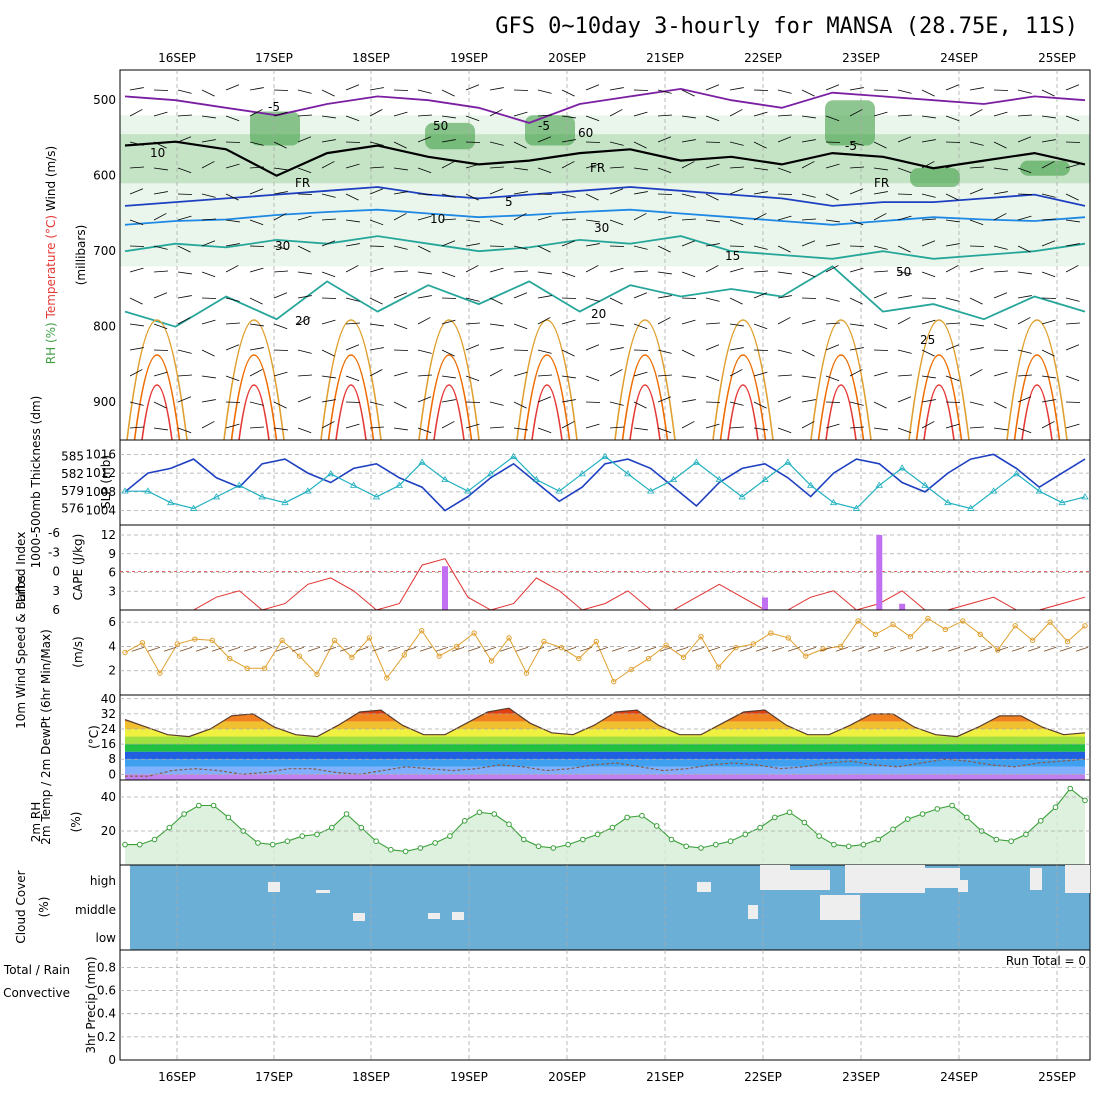 Image resolution: width=1100 pixels, height=1100 pixels. I want to click on contour-label: FR, so click(597, 168).